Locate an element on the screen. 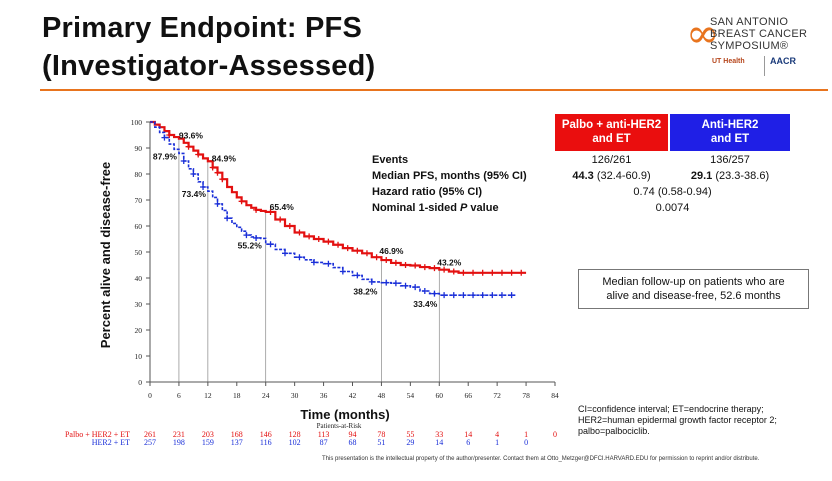  hazard-ratio-value: 0.74 (0.58-0.94) is located at coordinates (672, 192).